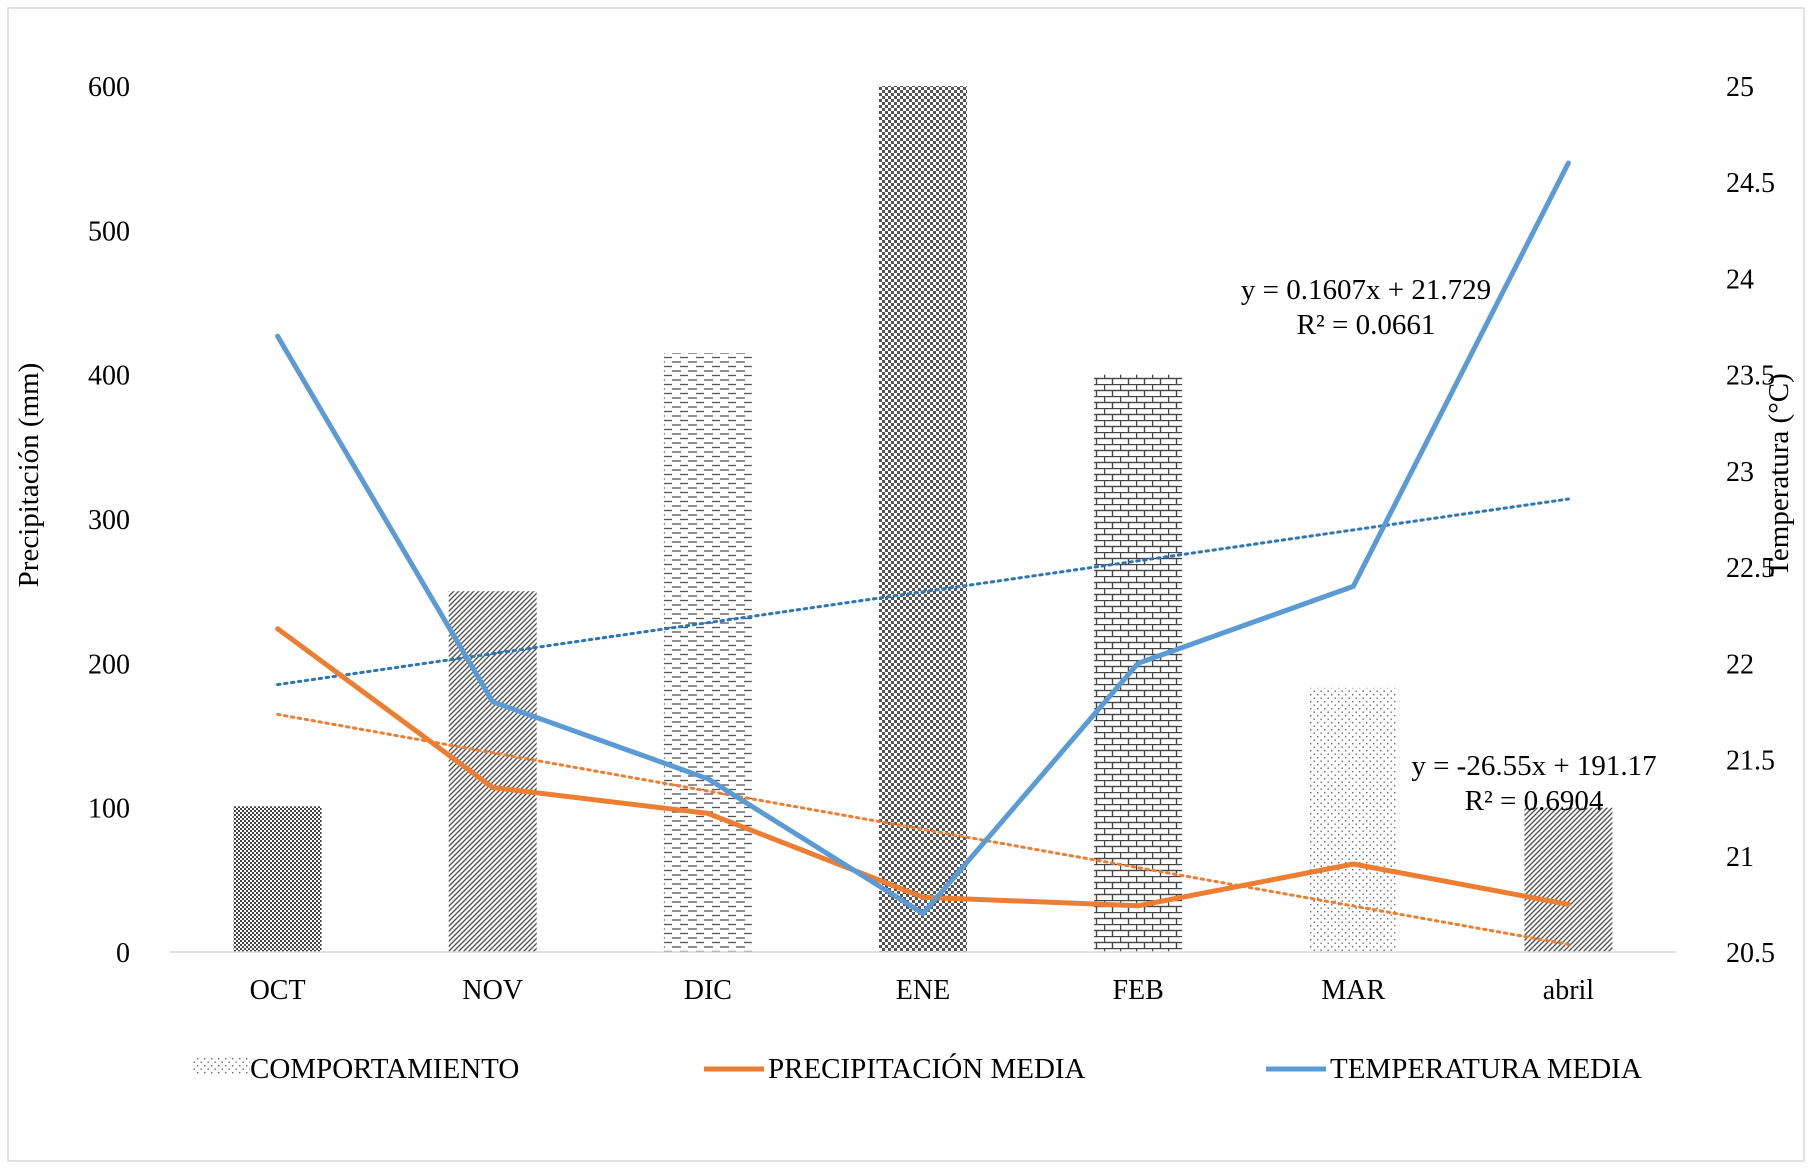 This screenshot has height=1169, width=1812. I want to click on x-tick-label: ENE, so click(923, 990).